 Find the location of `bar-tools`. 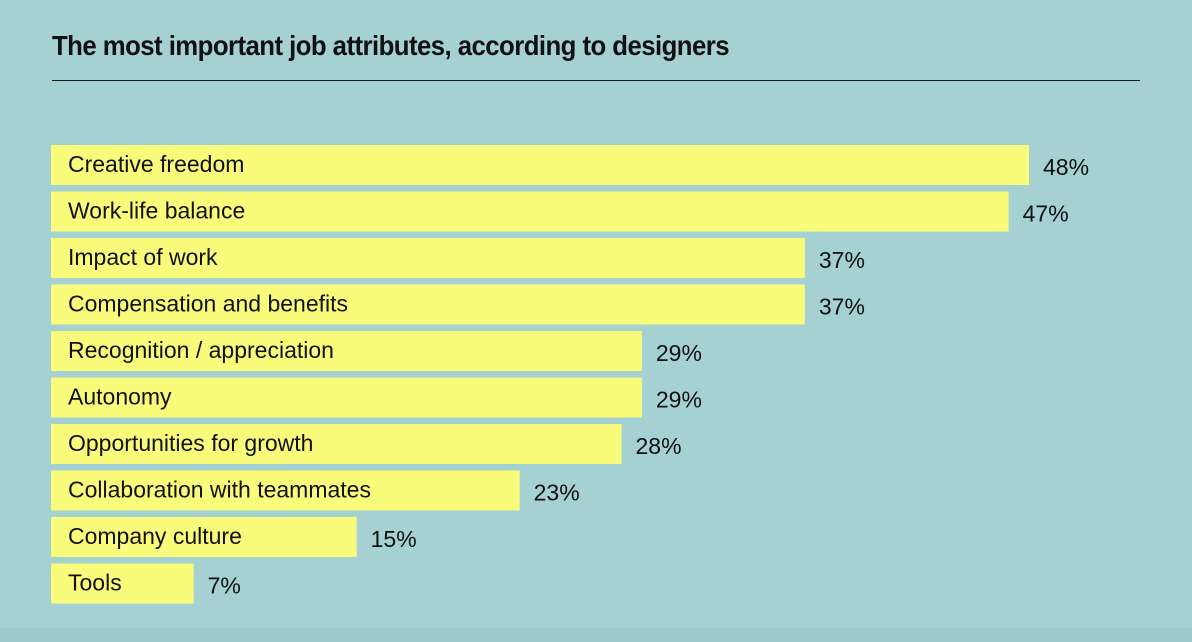

bar-tools is located at coordinates (122, 583).